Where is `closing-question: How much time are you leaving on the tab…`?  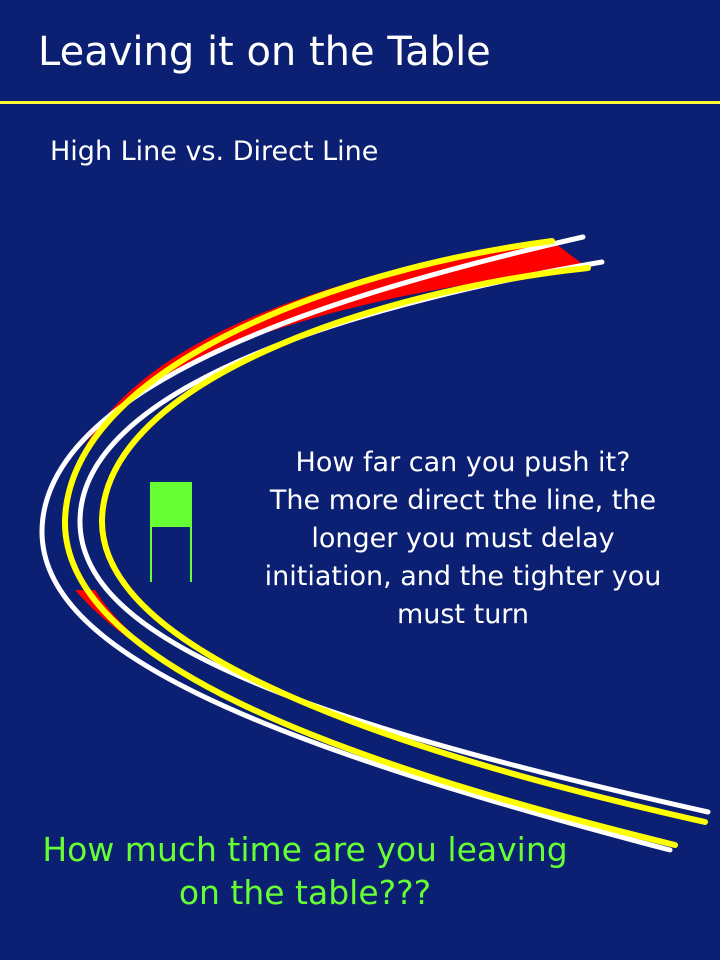
closing-question: How much time are you leaving on the tab… is located at coordinates (305, 871).